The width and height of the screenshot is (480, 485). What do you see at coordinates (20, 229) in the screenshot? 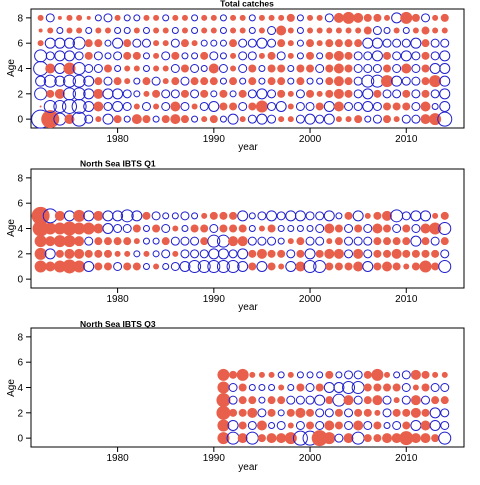
I see `y-tick-label: 4` at bounding box center [20, 229].